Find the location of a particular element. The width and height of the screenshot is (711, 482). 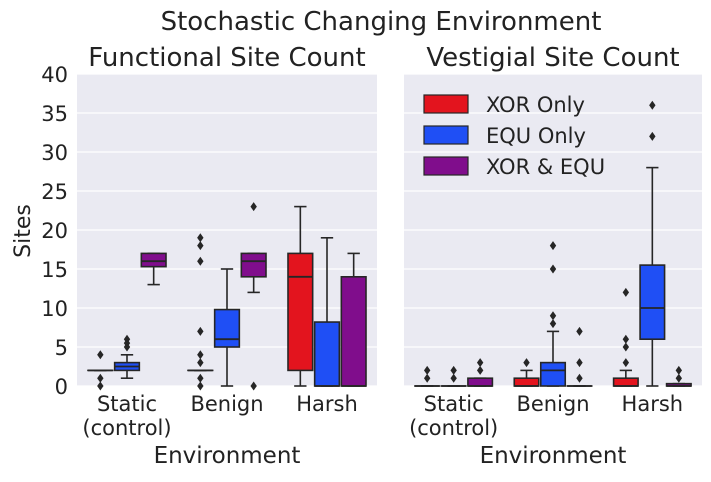

y-tick-label: 5 is located at coordinates (61, 348).